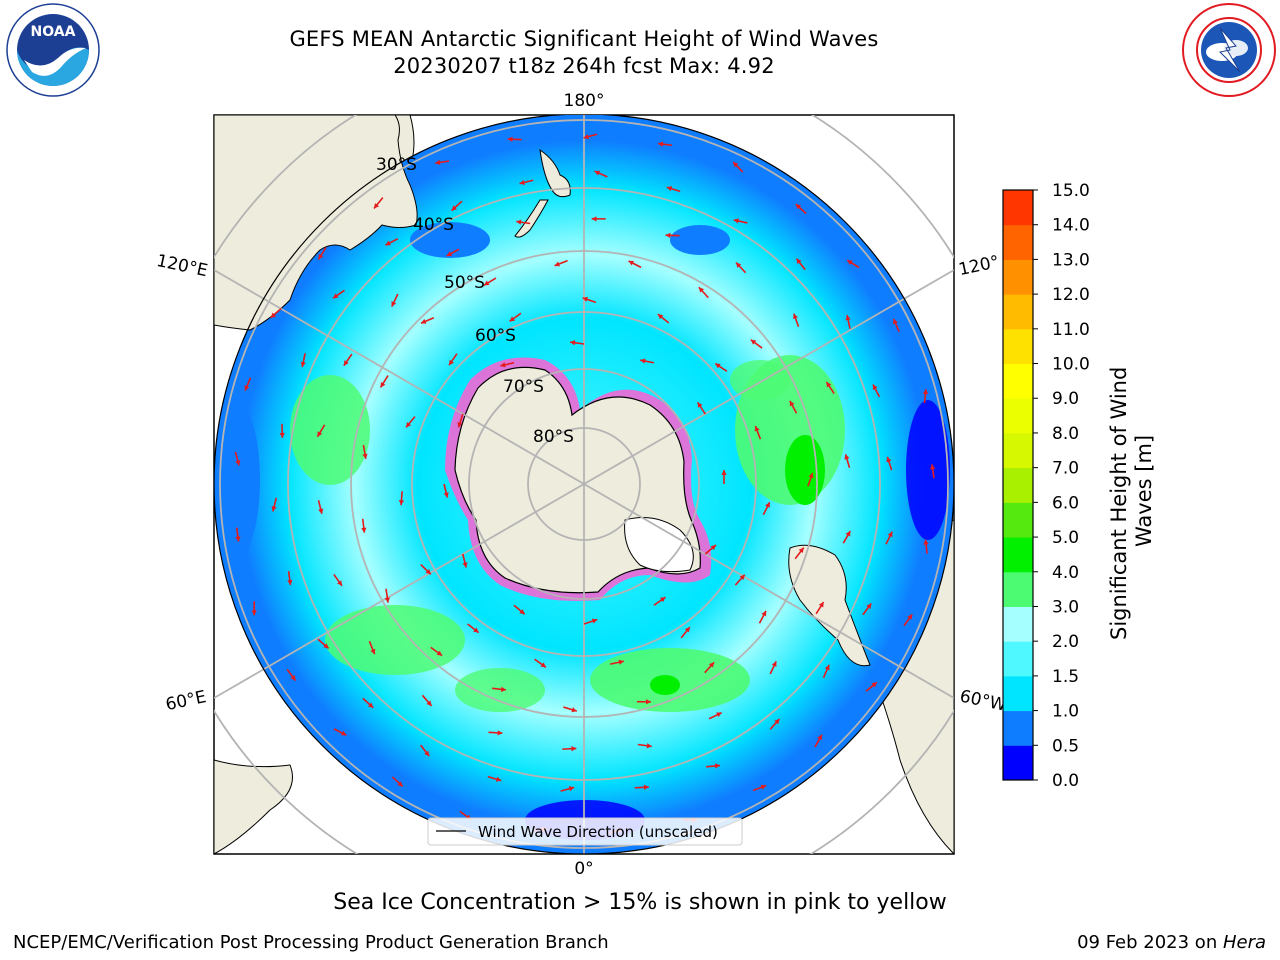 This screenshot has height=960, width=1280. What do you see at coordinates (1244, 942) in the screenshot?
I see `credit-machine: Hera` at bounding box center [1244, 942].